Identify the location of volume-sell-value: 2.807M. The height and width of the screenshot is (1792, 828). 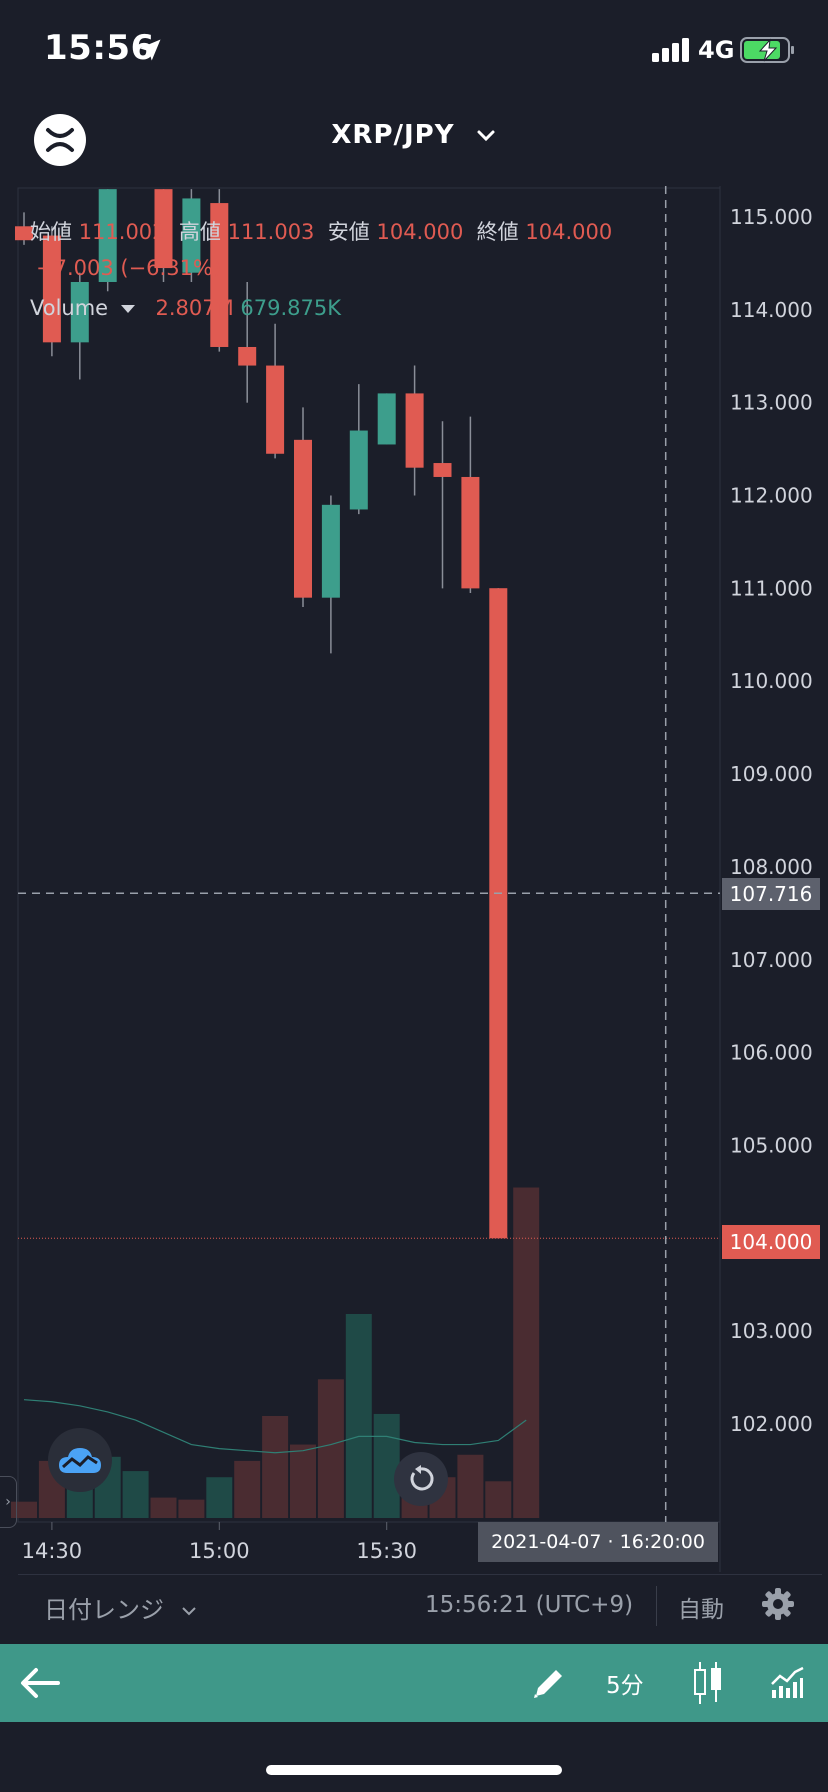
(194, 308).